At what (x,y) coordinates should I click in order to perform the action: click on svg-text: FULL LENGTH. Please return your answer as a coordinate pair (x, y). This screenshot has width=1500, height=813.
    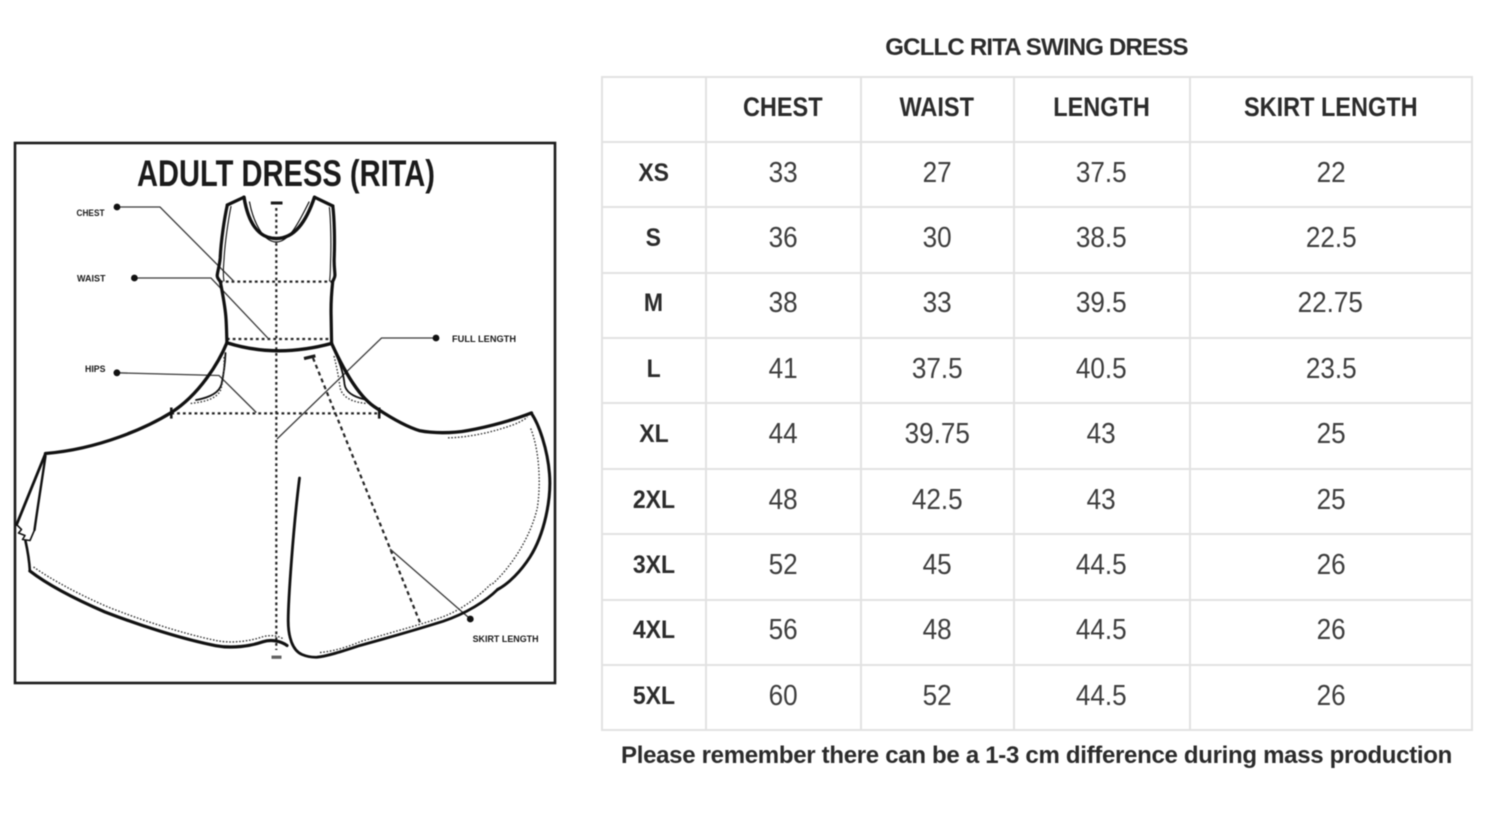
    Looking at the image, I should click on (484, 339).